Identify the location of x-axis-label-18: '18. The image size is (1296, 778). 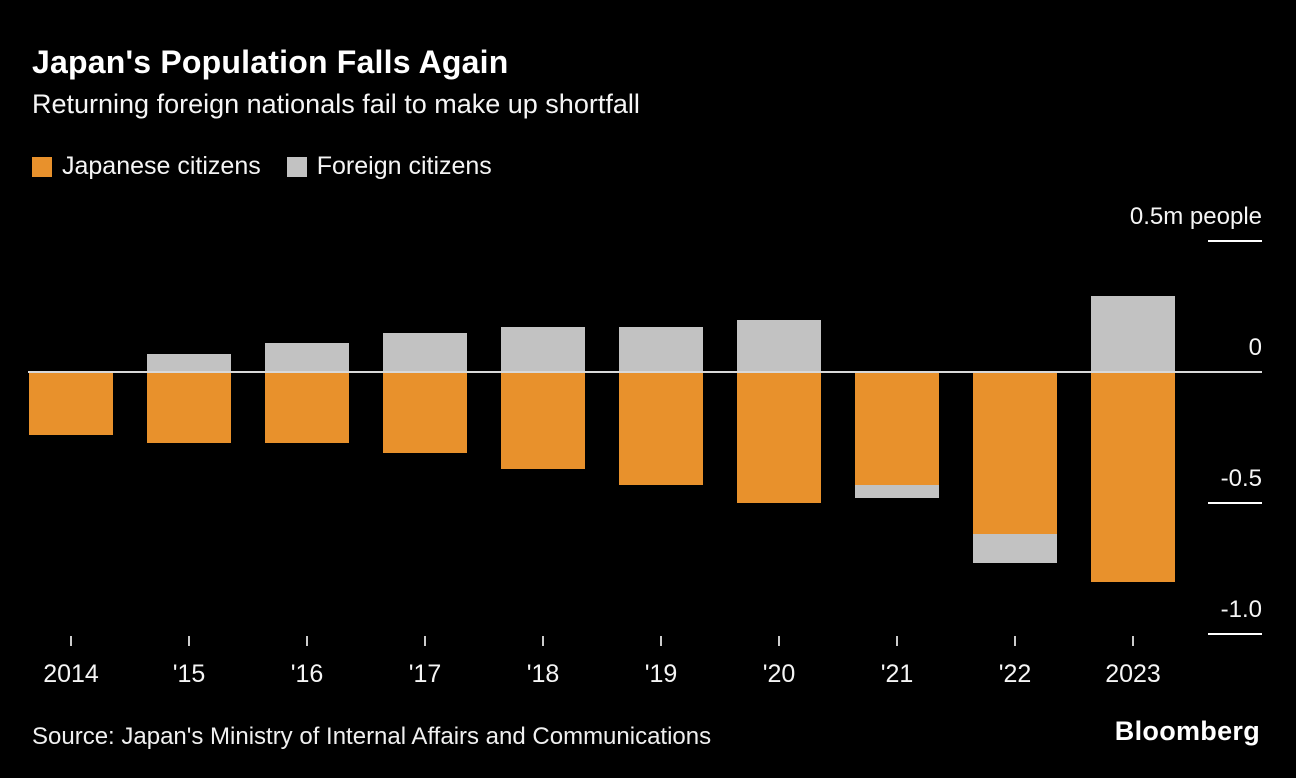
(543, 674).